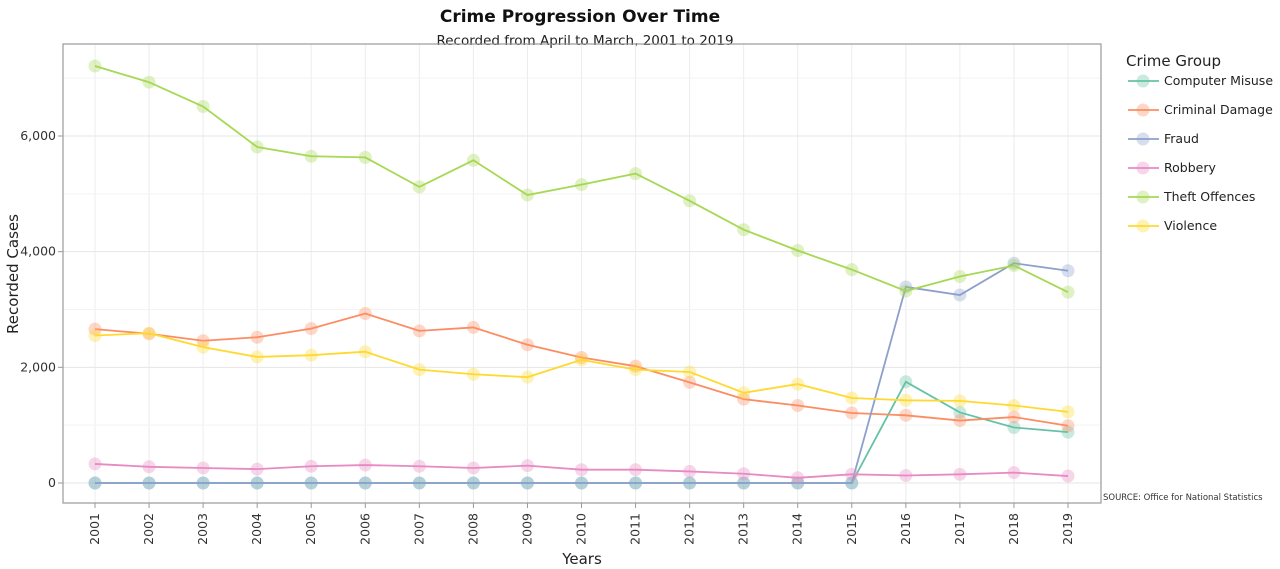 Image resolution: width=1280 pixels, height=569 pixels. Describe the element at coordinates (743, 529) in the screenshot. I see `x-tick-label: 2013` at that location.